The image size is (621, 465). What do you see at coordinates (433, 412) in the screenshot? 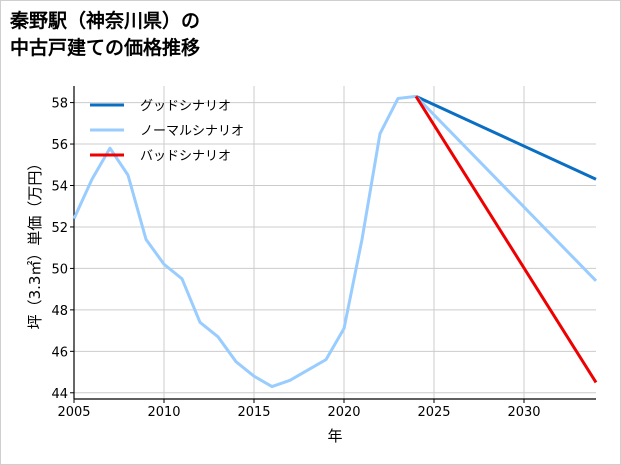
I see `x-tick-label: 2025` at bounding box center [433, 412].